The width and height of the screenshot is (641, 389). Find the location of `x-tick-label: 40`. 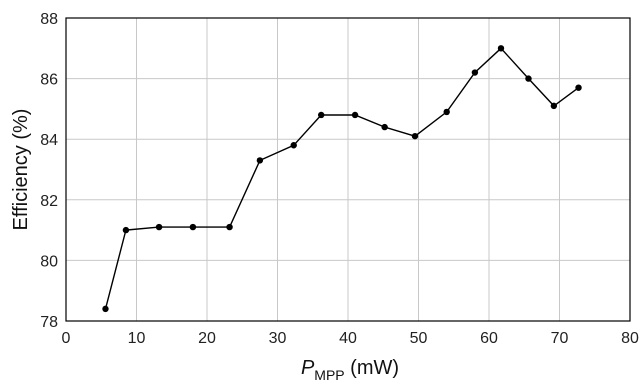

x-tick-label: 40 is located at coordinates (348, 338).